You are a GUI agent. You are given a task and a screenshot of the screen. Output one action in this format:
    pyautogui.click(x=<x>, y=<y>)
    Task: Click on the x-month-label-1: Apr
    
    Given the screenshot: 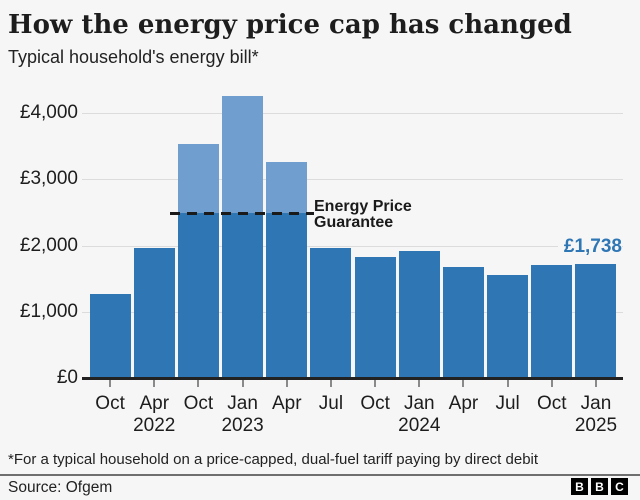 What is the action you would take?
    pyautogui.click(x=154, y=403)
    